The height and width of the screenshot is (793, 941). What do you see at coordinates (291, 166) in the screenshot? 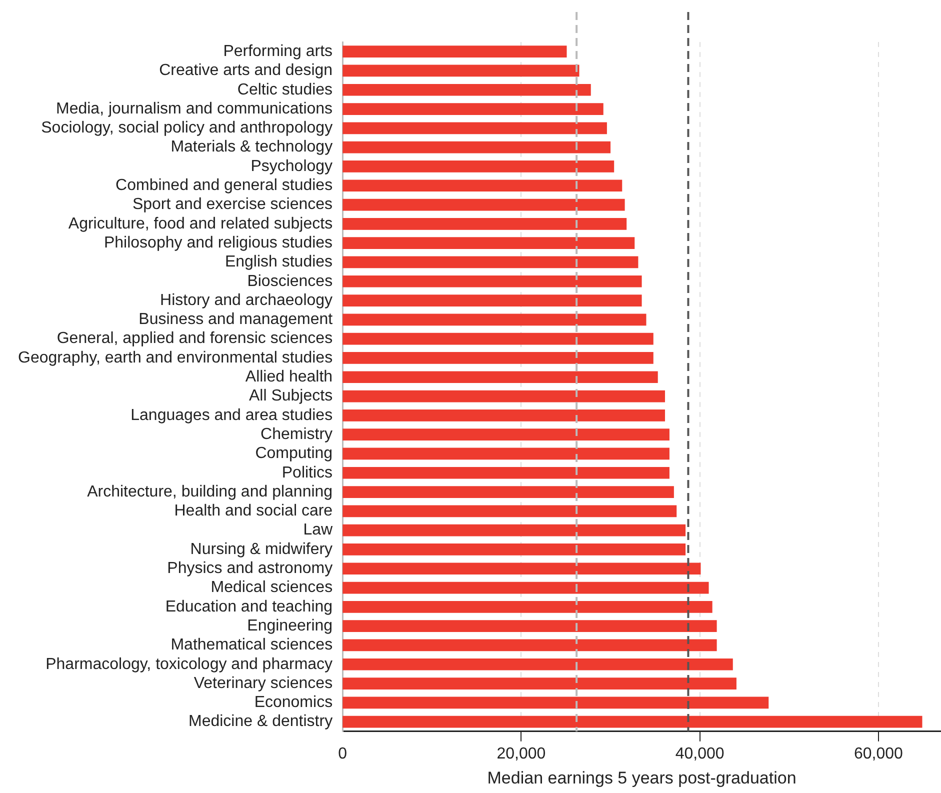
I see `y-tick-label: Psychology` at bounding box center [291, 166].